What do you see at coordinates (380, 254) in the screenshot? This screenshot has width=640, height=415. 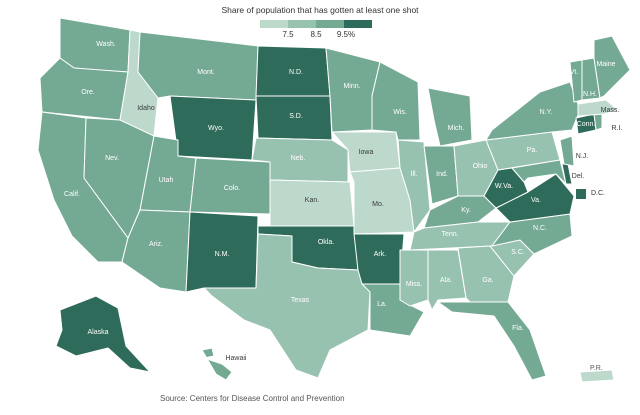 I see `label-ark: Ark.` at bounding box center [380, 254].